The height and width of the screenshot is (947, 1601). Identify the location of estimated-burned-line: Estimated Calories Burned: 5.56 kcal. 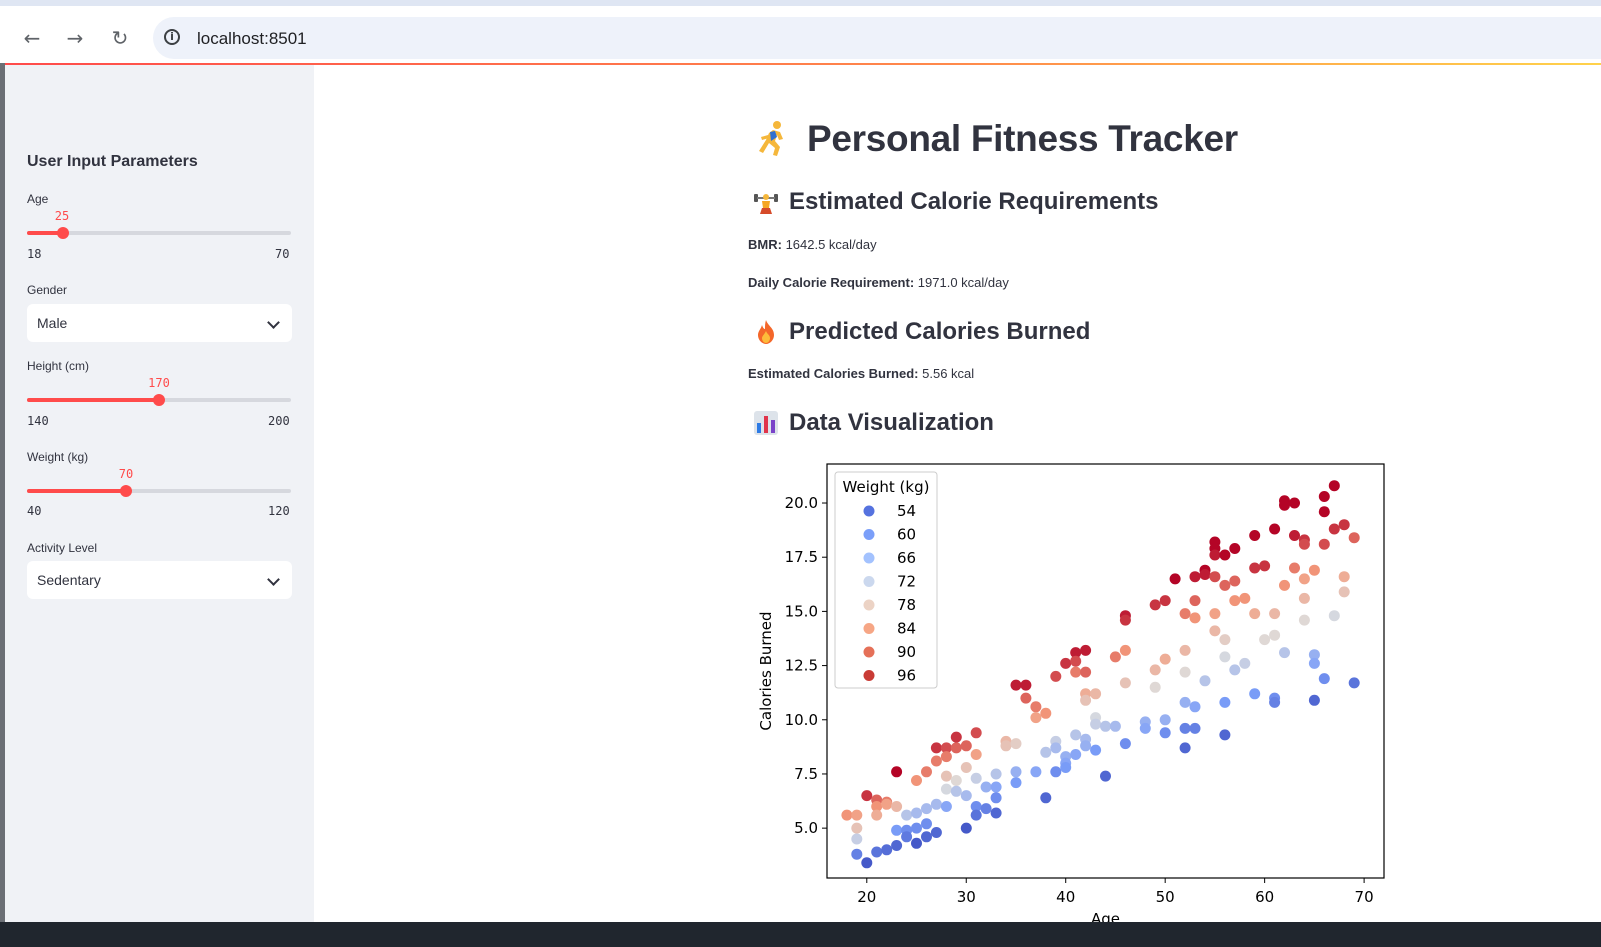
(861, 373).